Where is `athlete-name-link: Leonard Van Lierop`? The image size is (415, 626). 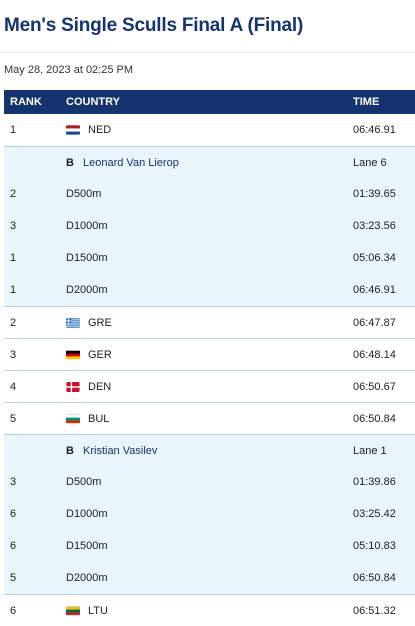 athlete-name-link: Leonard Van Lierop is located at coordinates (131, 163).